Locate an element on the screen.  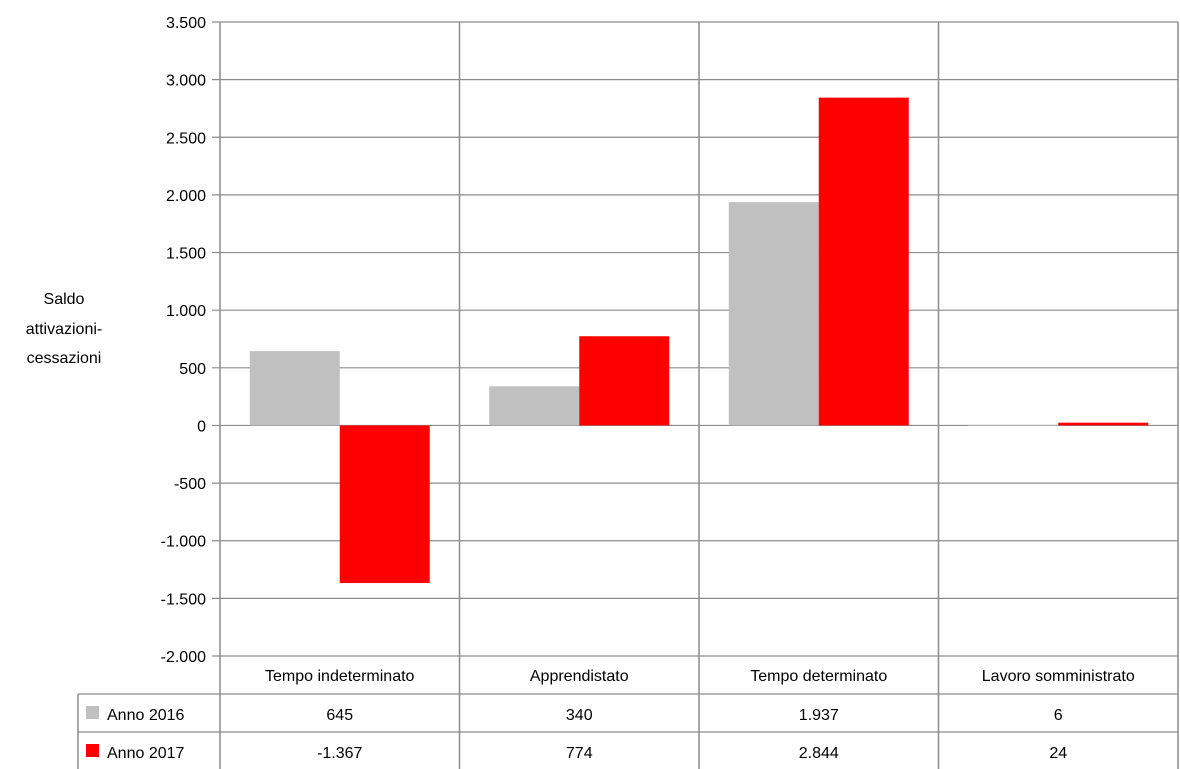
y-tick-label: 2.500 is located at coordinates (186, 138).